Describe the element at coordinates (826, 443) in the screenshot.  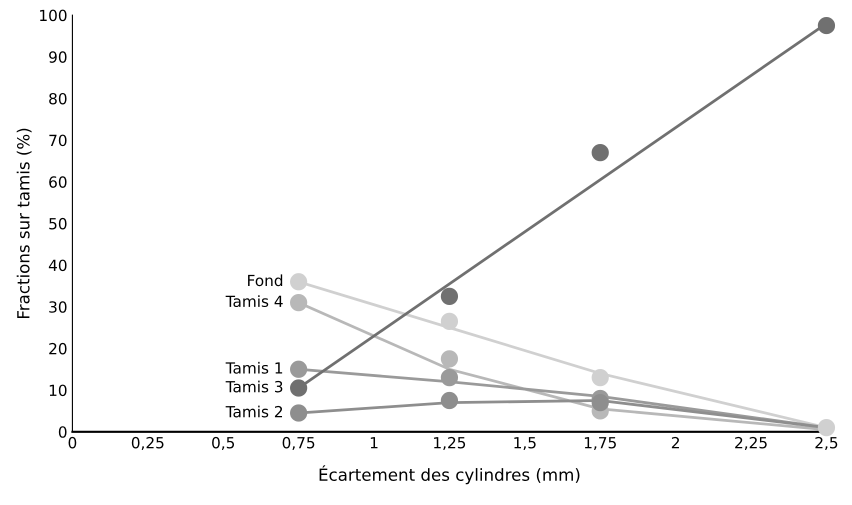
I see `x-tick-label: 2,5` at that location.